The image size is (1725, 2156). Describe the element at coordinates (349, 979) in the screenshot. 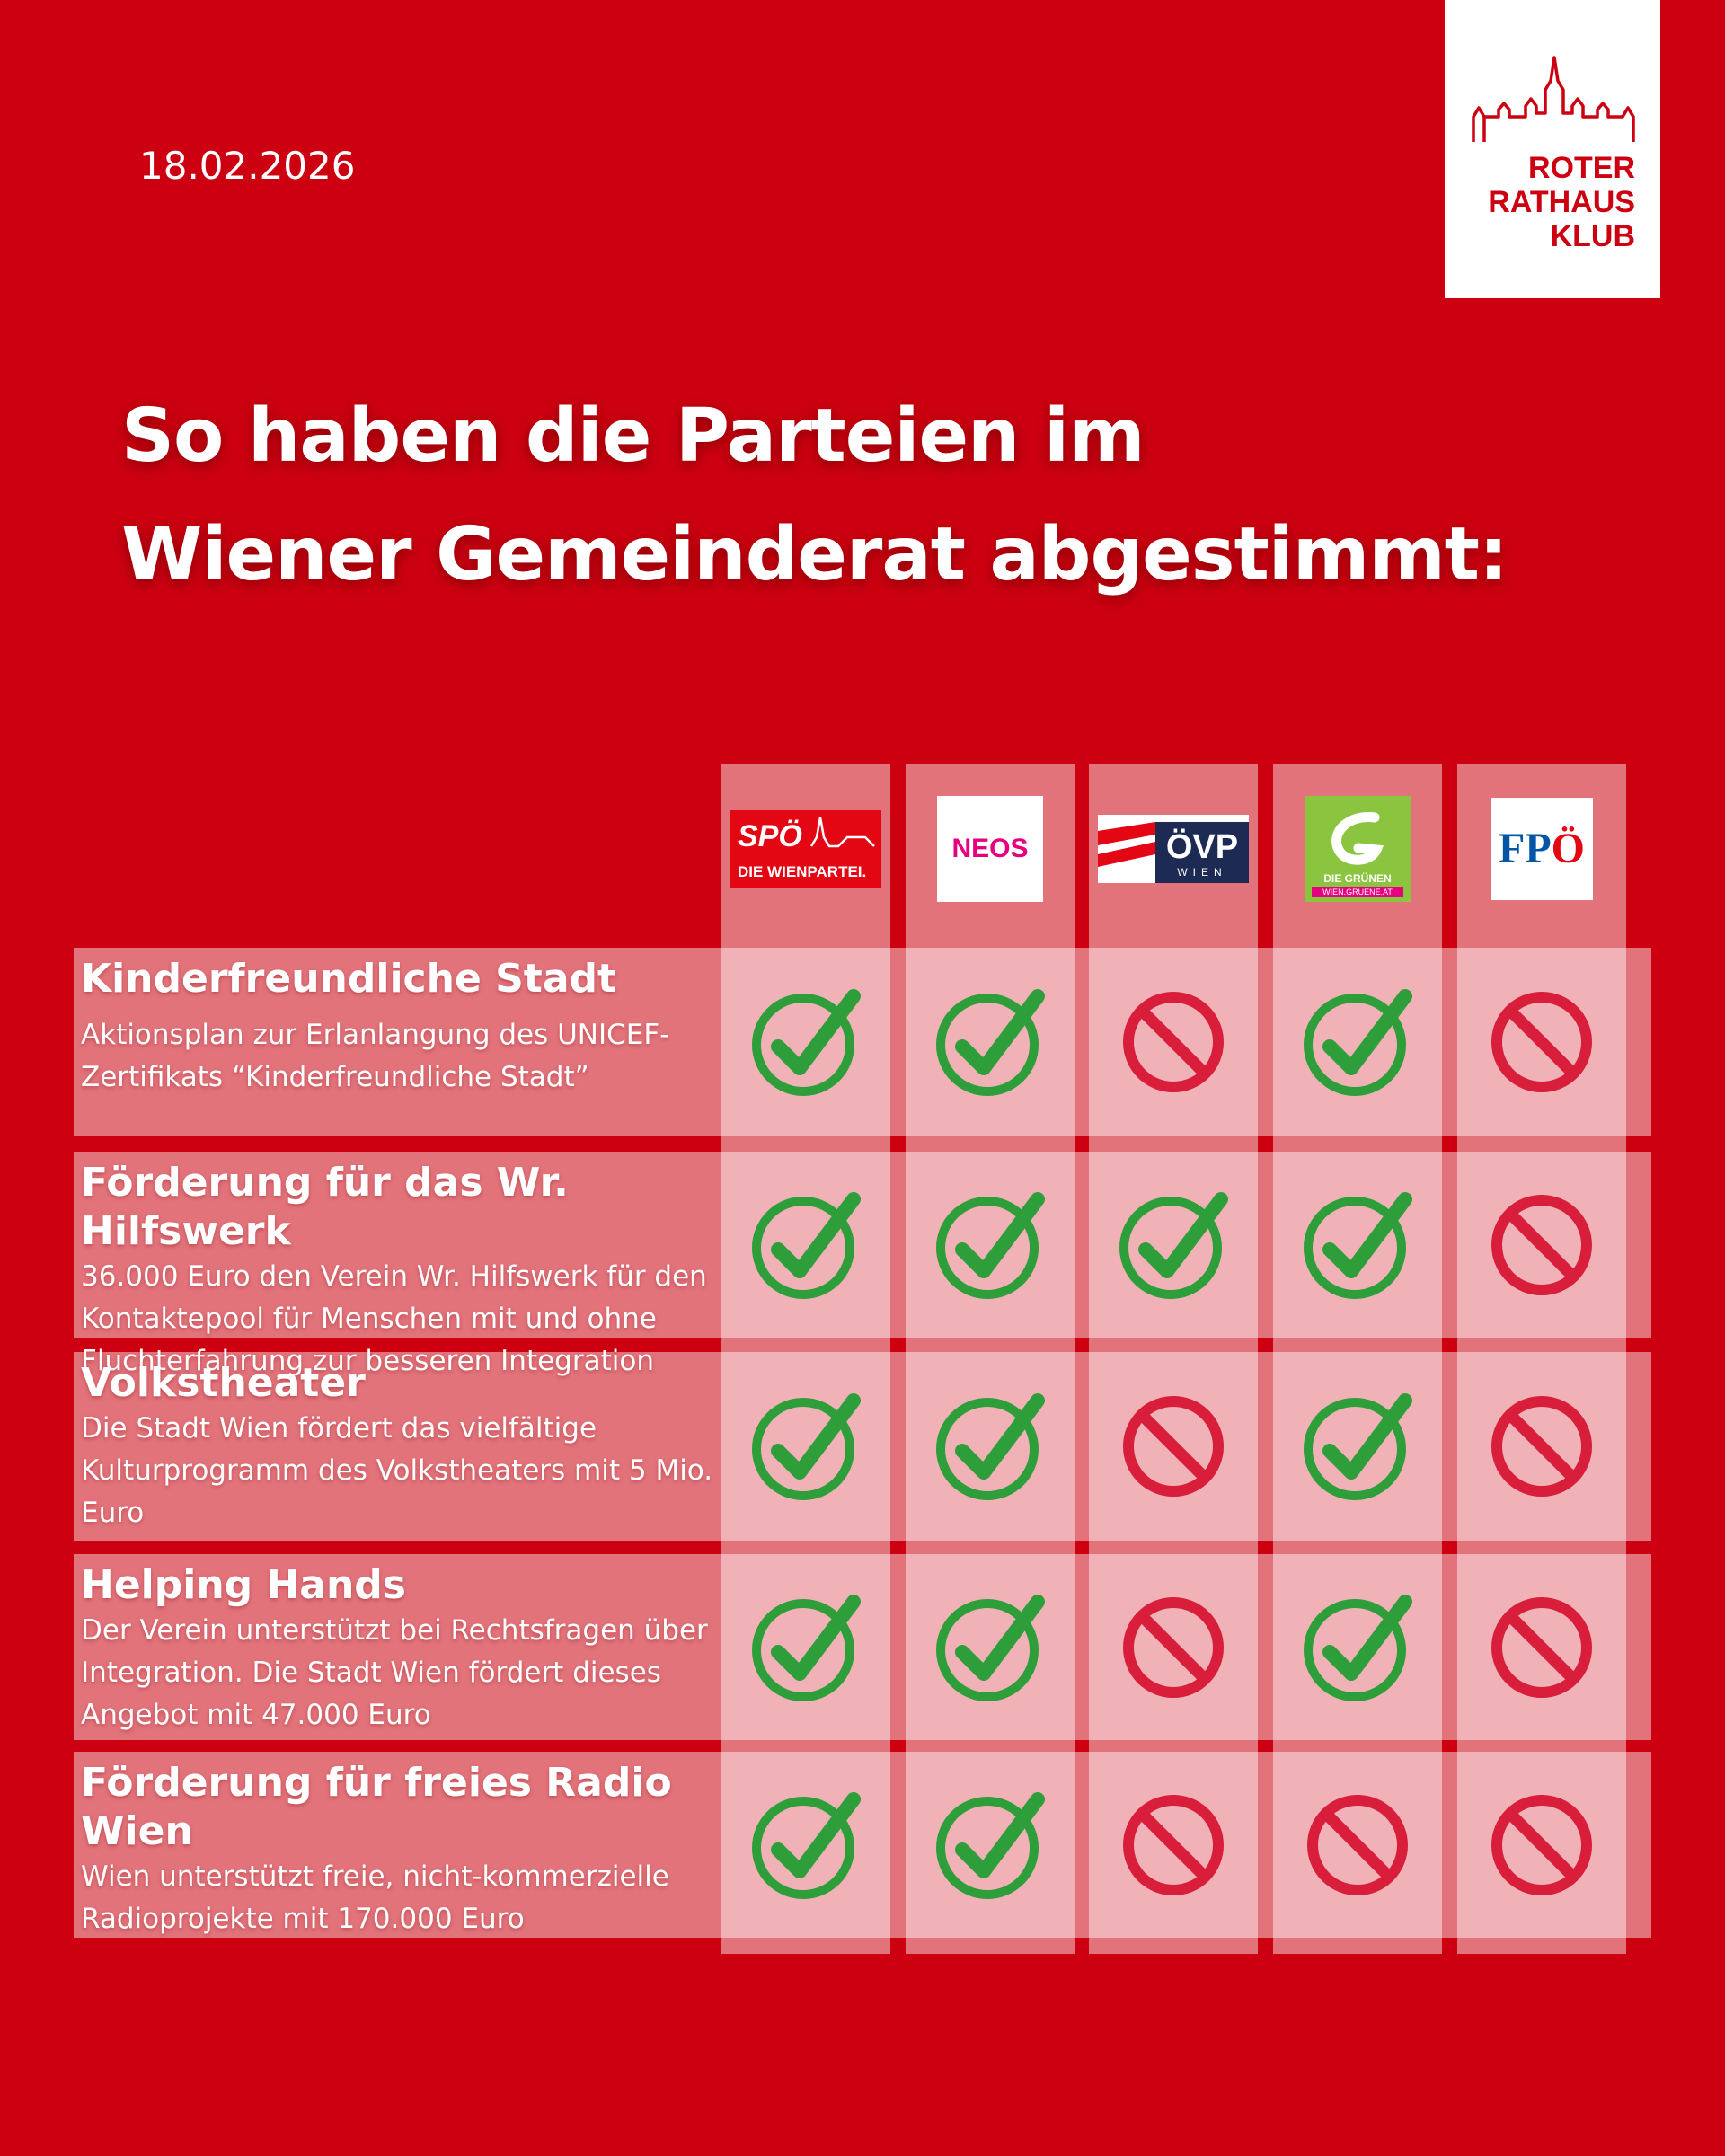

I see `row-title: Kinderfreundliche Stadt` at that location.